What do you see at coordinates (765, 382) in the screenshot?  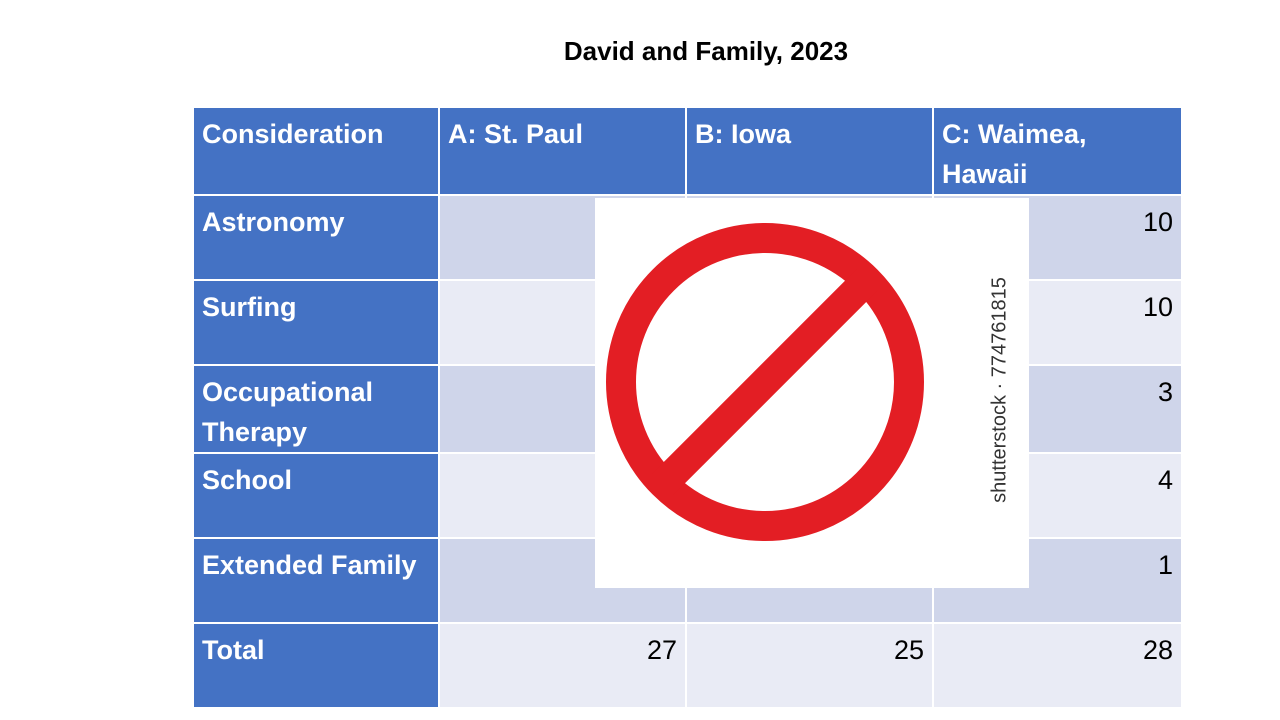 I see `no-symbol-icon` at bounding box center [765, 382].